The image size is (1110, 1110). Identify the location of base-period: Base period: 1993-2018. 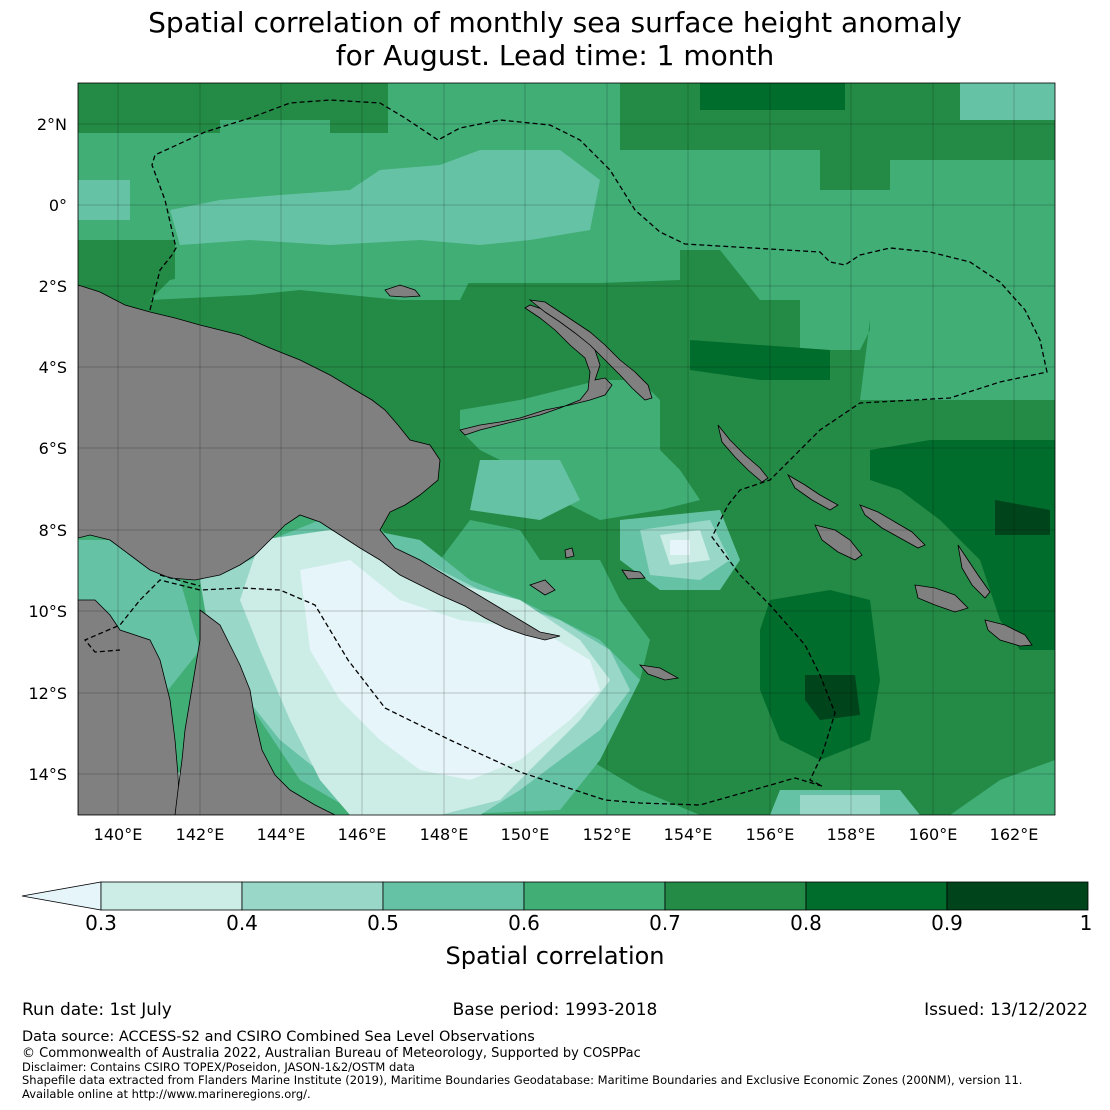
(555, 1010).